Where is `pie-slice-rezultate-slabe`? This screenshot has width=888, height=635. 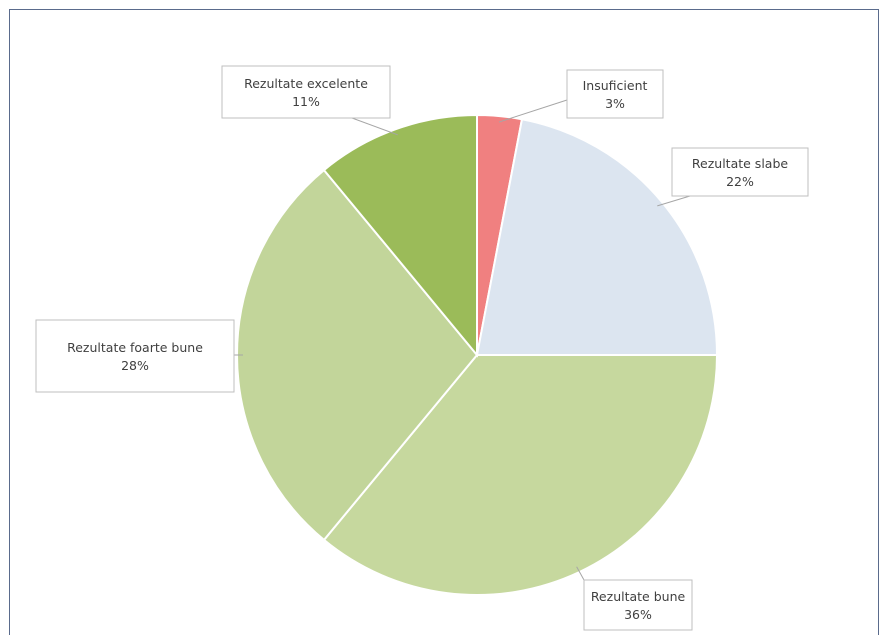
pie-slice-rezultate-slabe is located at coordinates (597, 237).